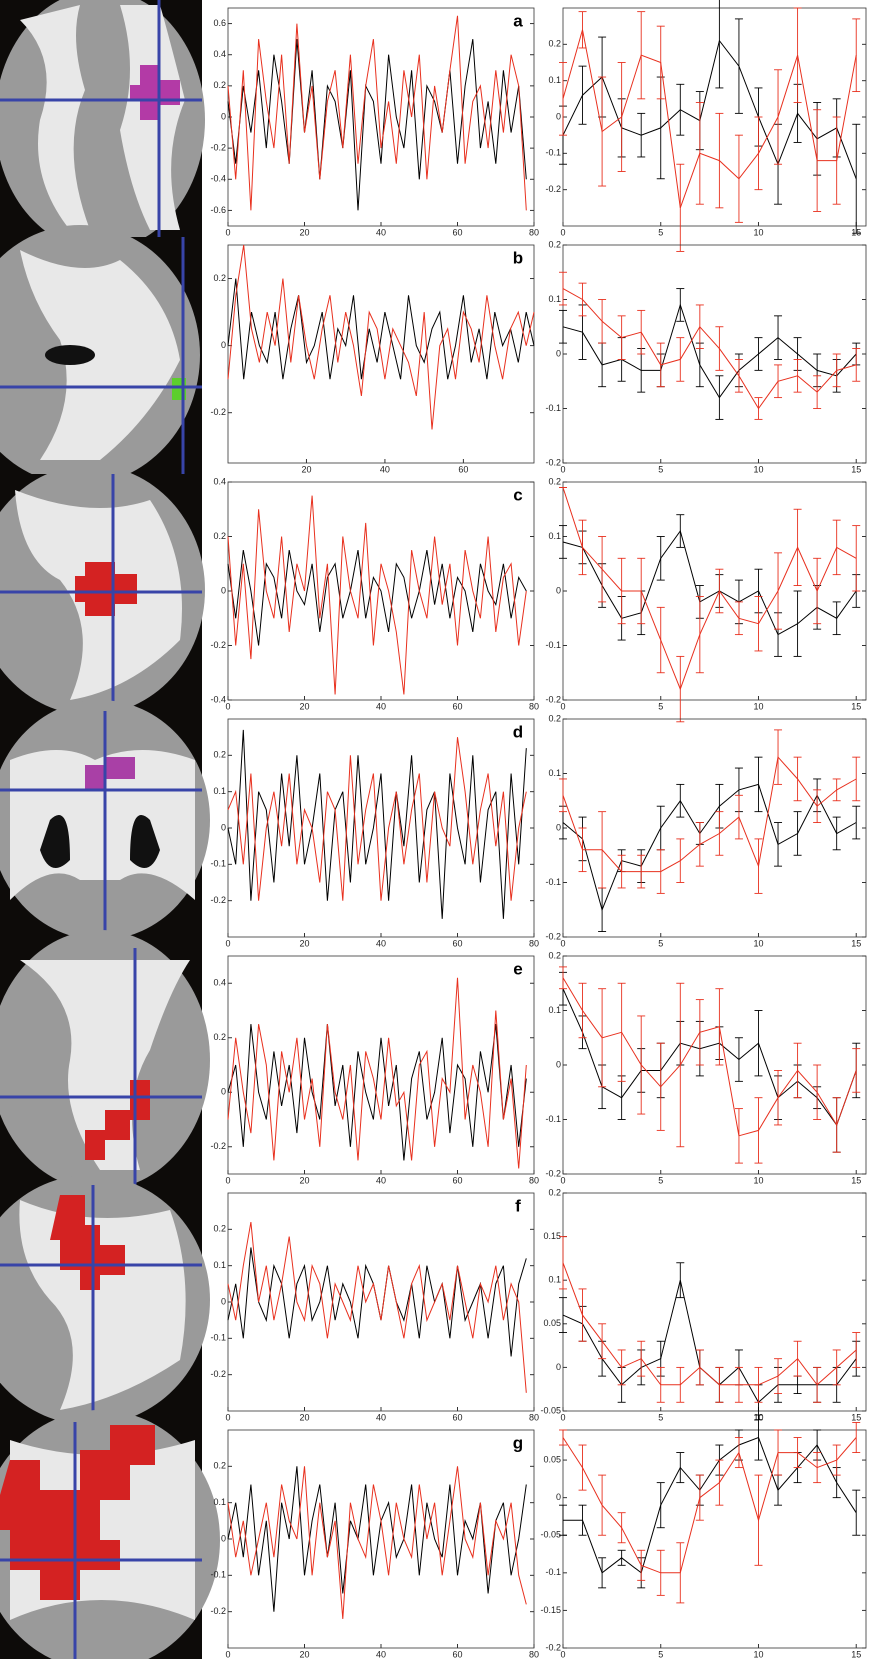 This screenshot has height=1659, width=869. I want to click on y-tick-label: 0.4, so click(219, 54).